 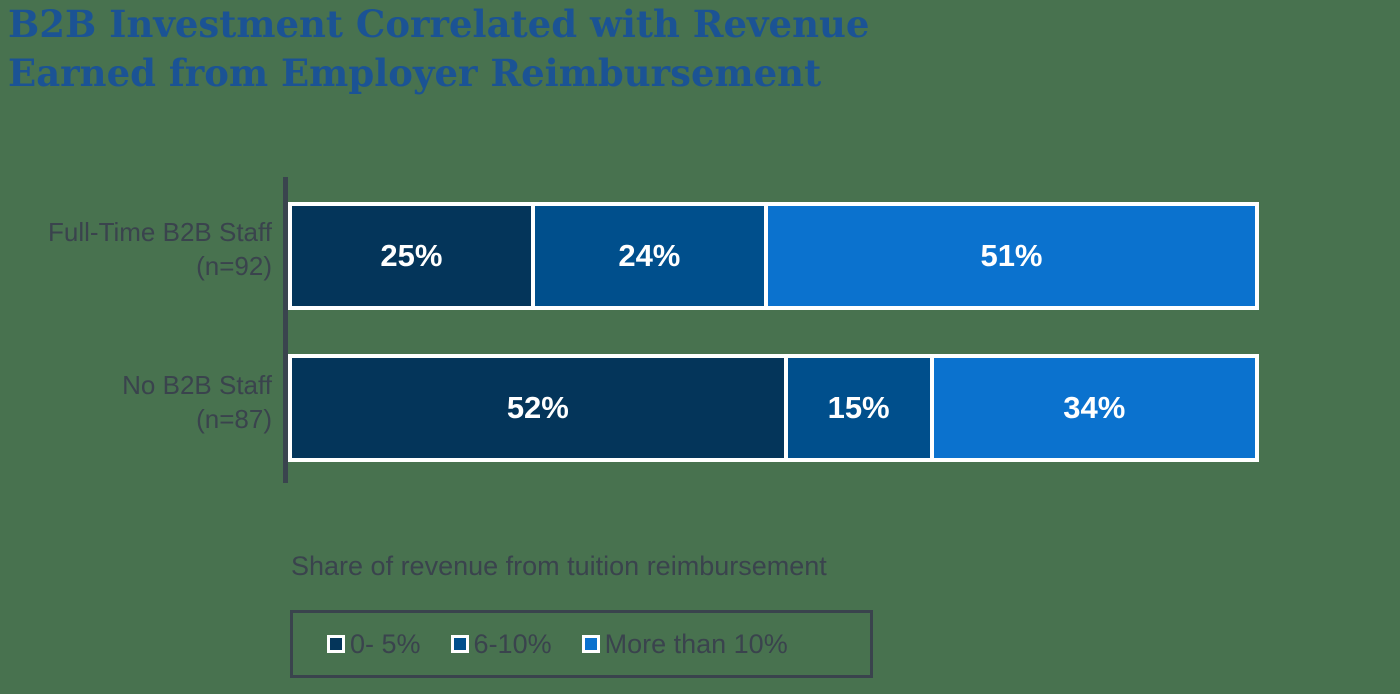 I want to click on bar-value-label: 51%, so click(x=1011, y=255).